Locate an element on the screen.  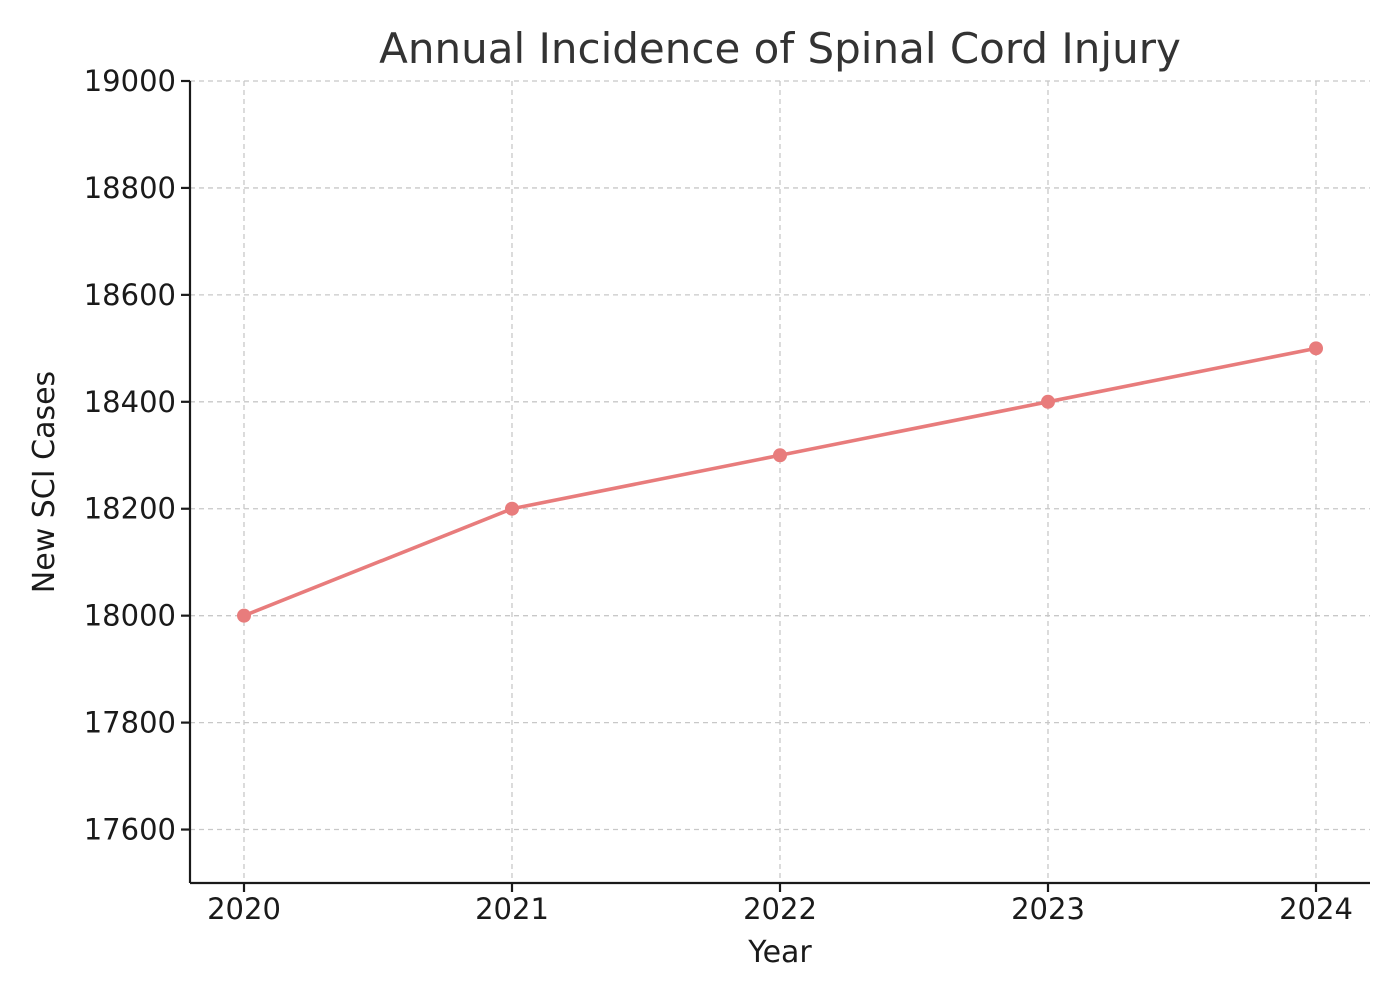
y-tick-label: 17800 is located at coordinates (130, 723).